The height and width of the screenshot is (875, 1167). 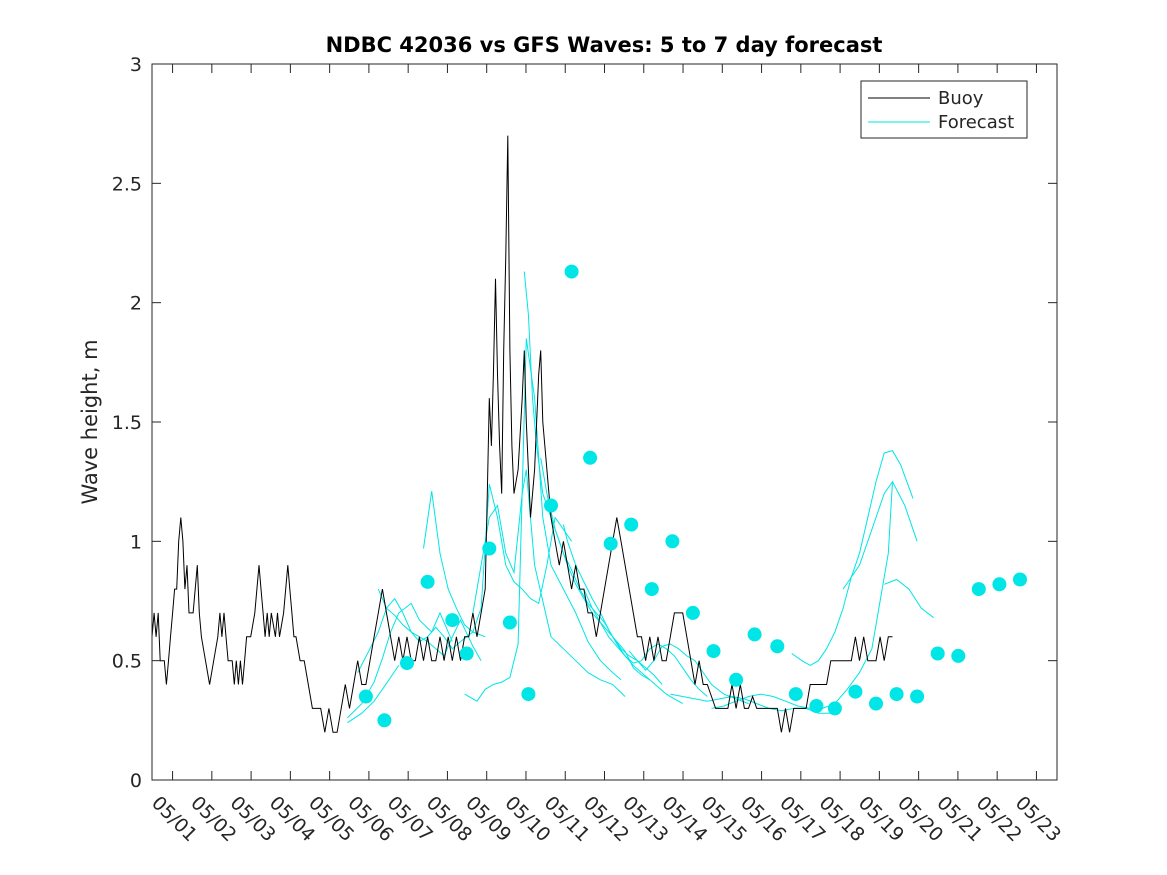 What do you see at coordinates (961, 98) in the screenshot?
I see `legend-label-buoy: Buoy` at bounding box center [961, 98].